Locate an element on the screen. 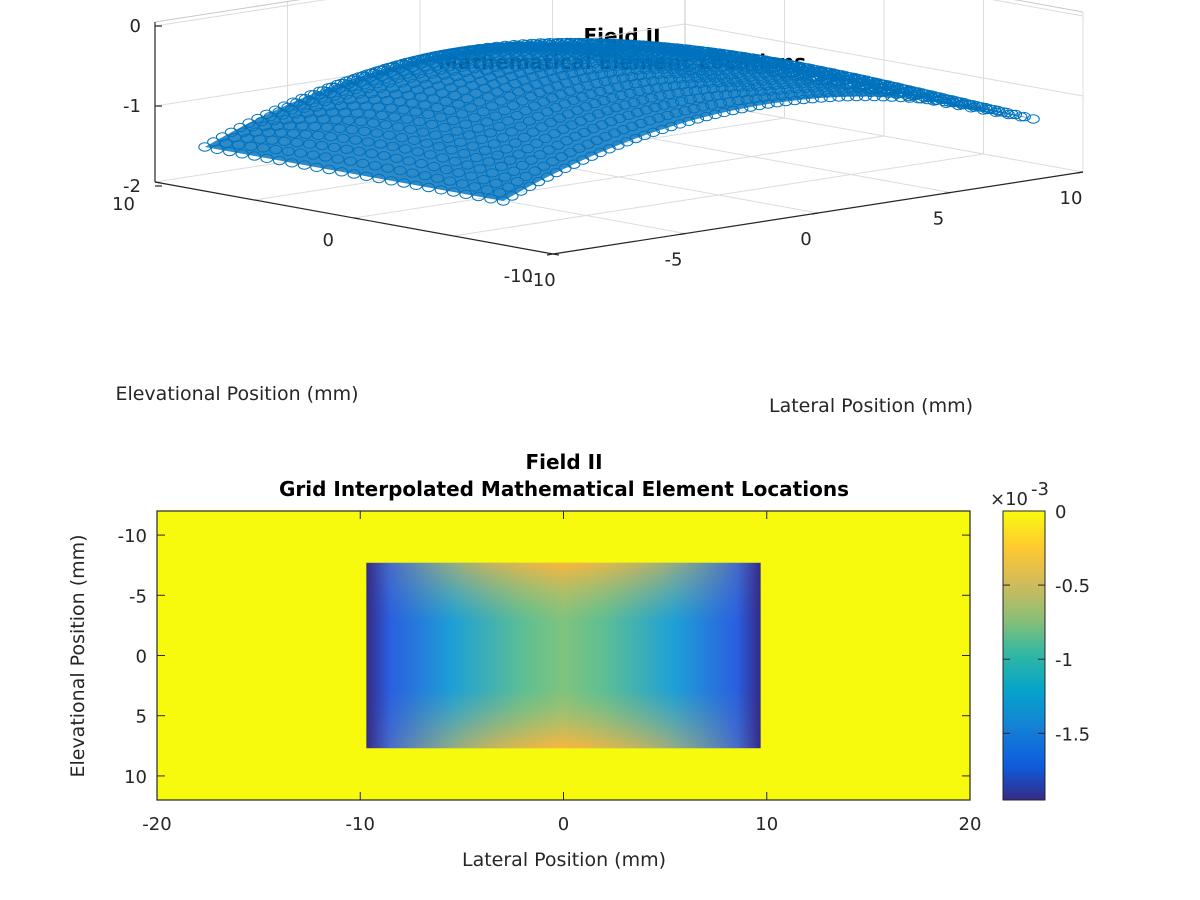 The height and width of the screenshot is (900, 1200). x-tick-label-3d: 0 is located at coordinates (805, 239).